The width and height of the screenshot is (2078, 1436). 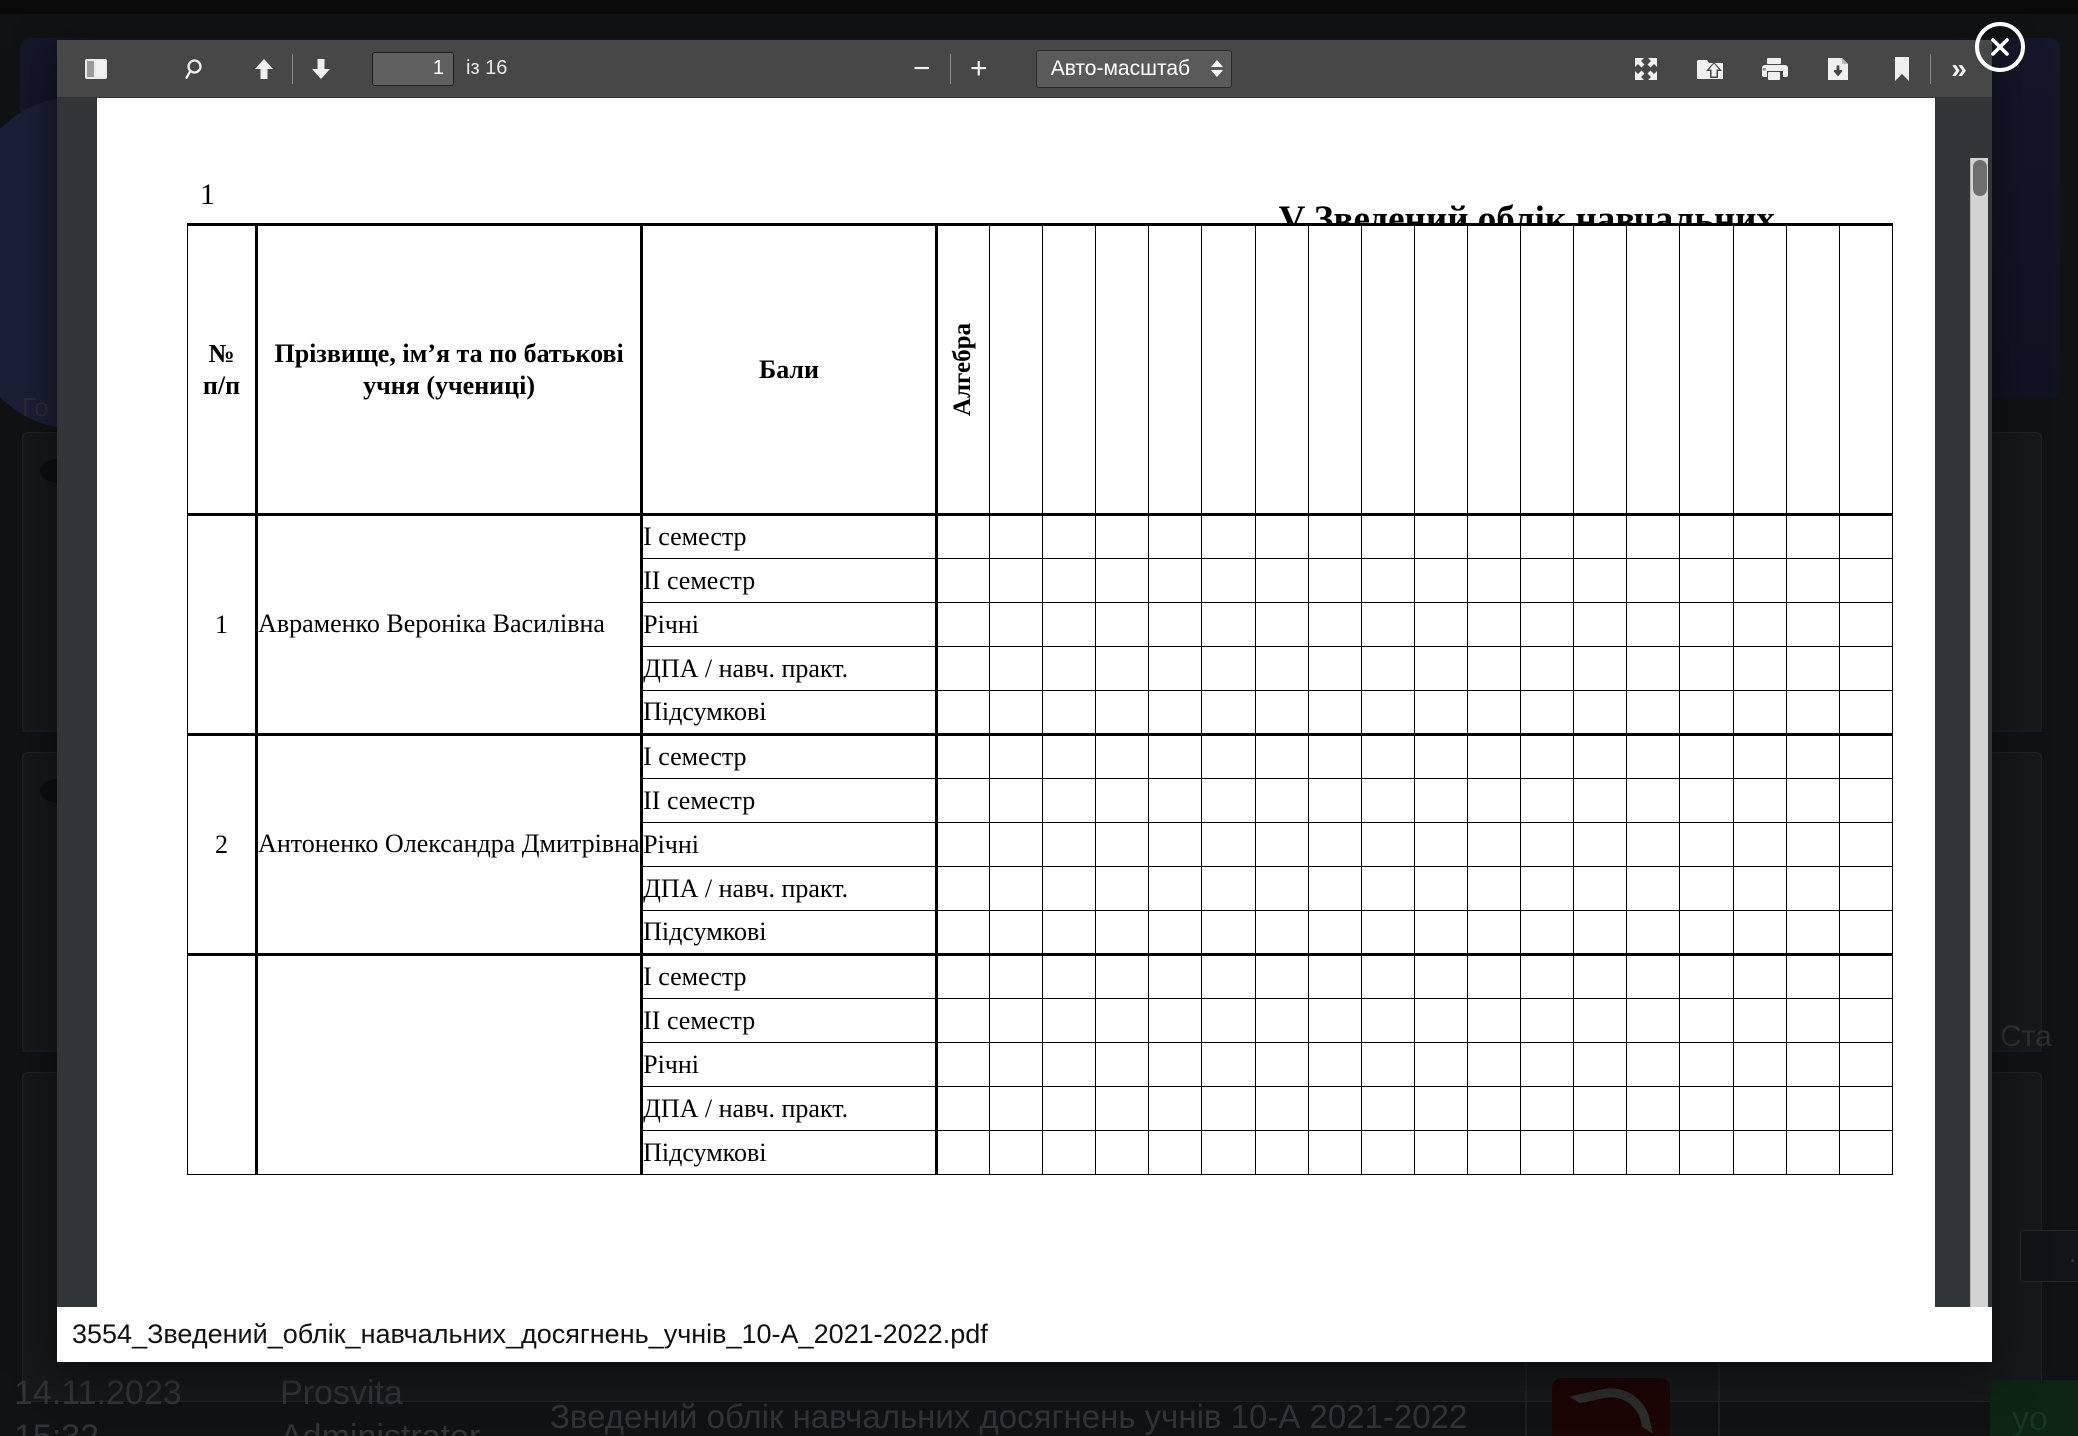 I want to click on next-page-button, so click(x=321, y=69).